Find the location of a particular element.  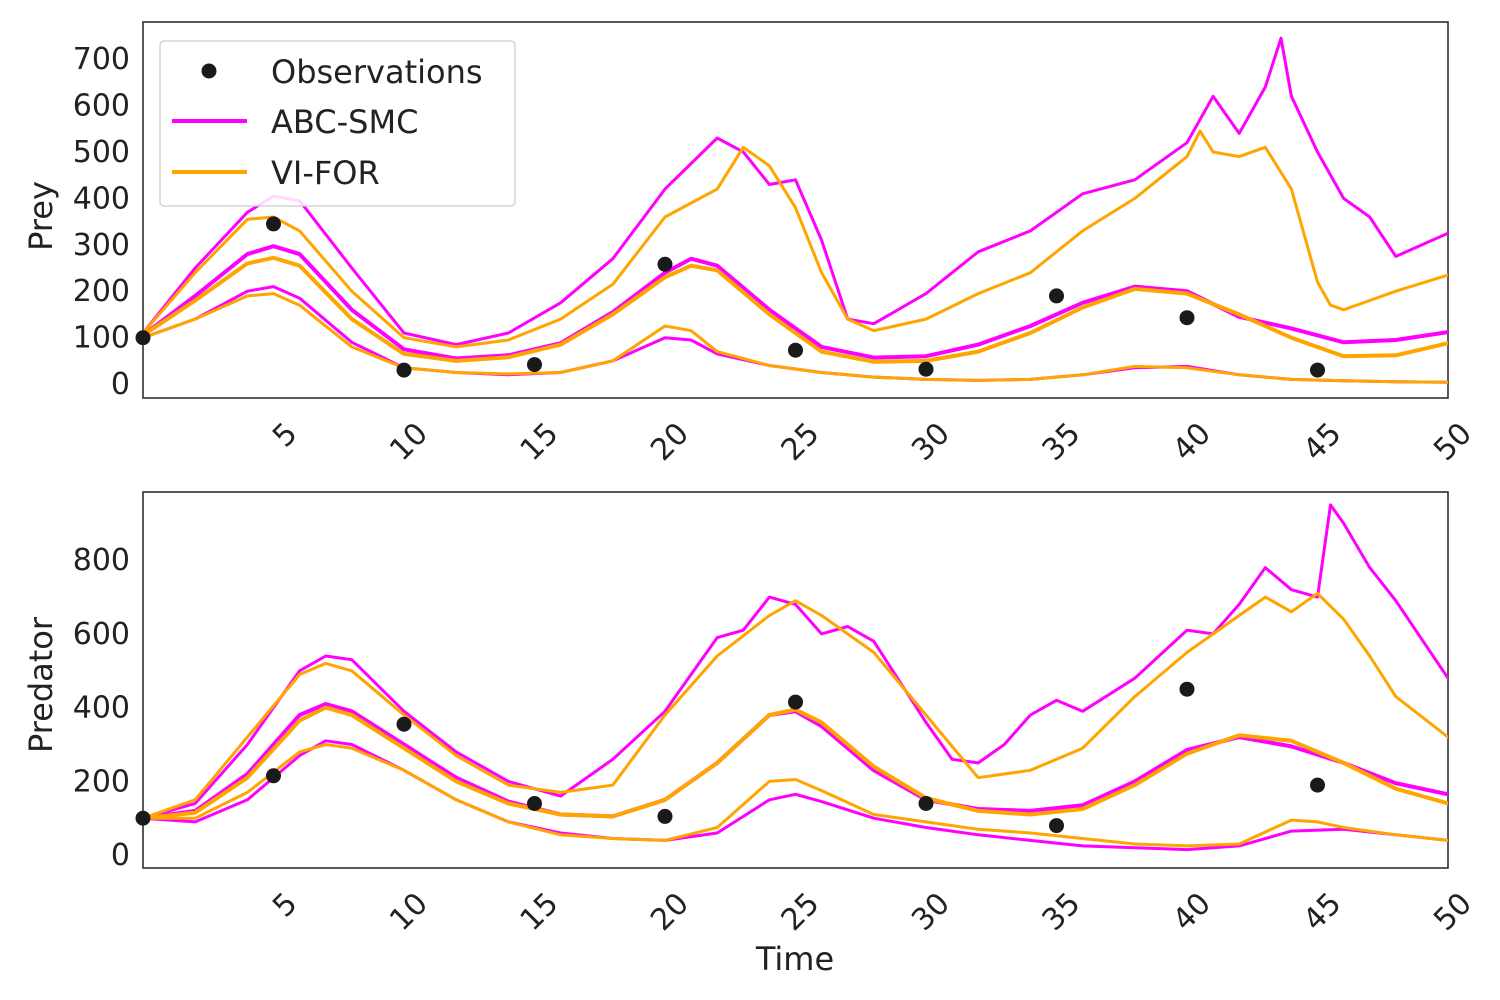

prey-xtick-labels: 5 10 15 20 25 30 35 40 45 50 is located at coordinates (872, 442).